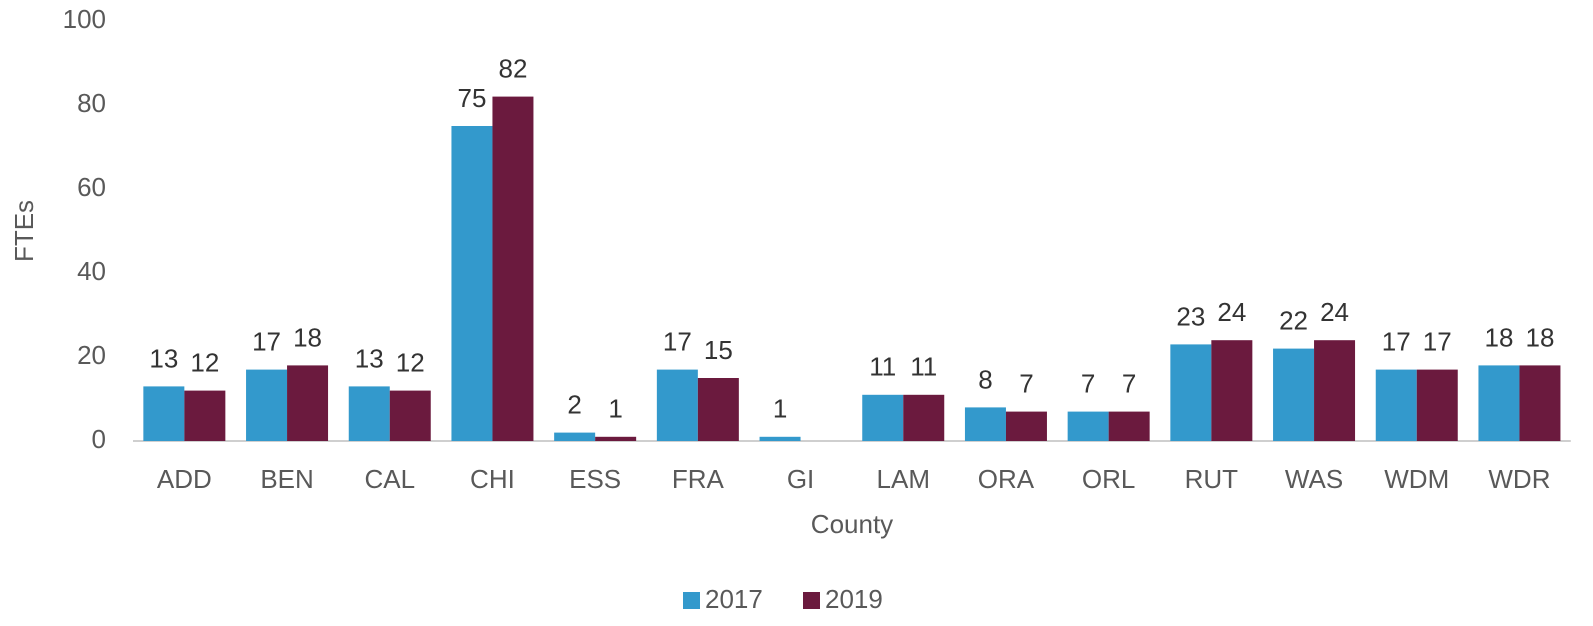 The width and height of the screenshot is (1593, 626). What do you see at coordinates (1108, 479) in the screenshot?
I see `x-tick-label: ORL` at bounding box center [1108, 479].